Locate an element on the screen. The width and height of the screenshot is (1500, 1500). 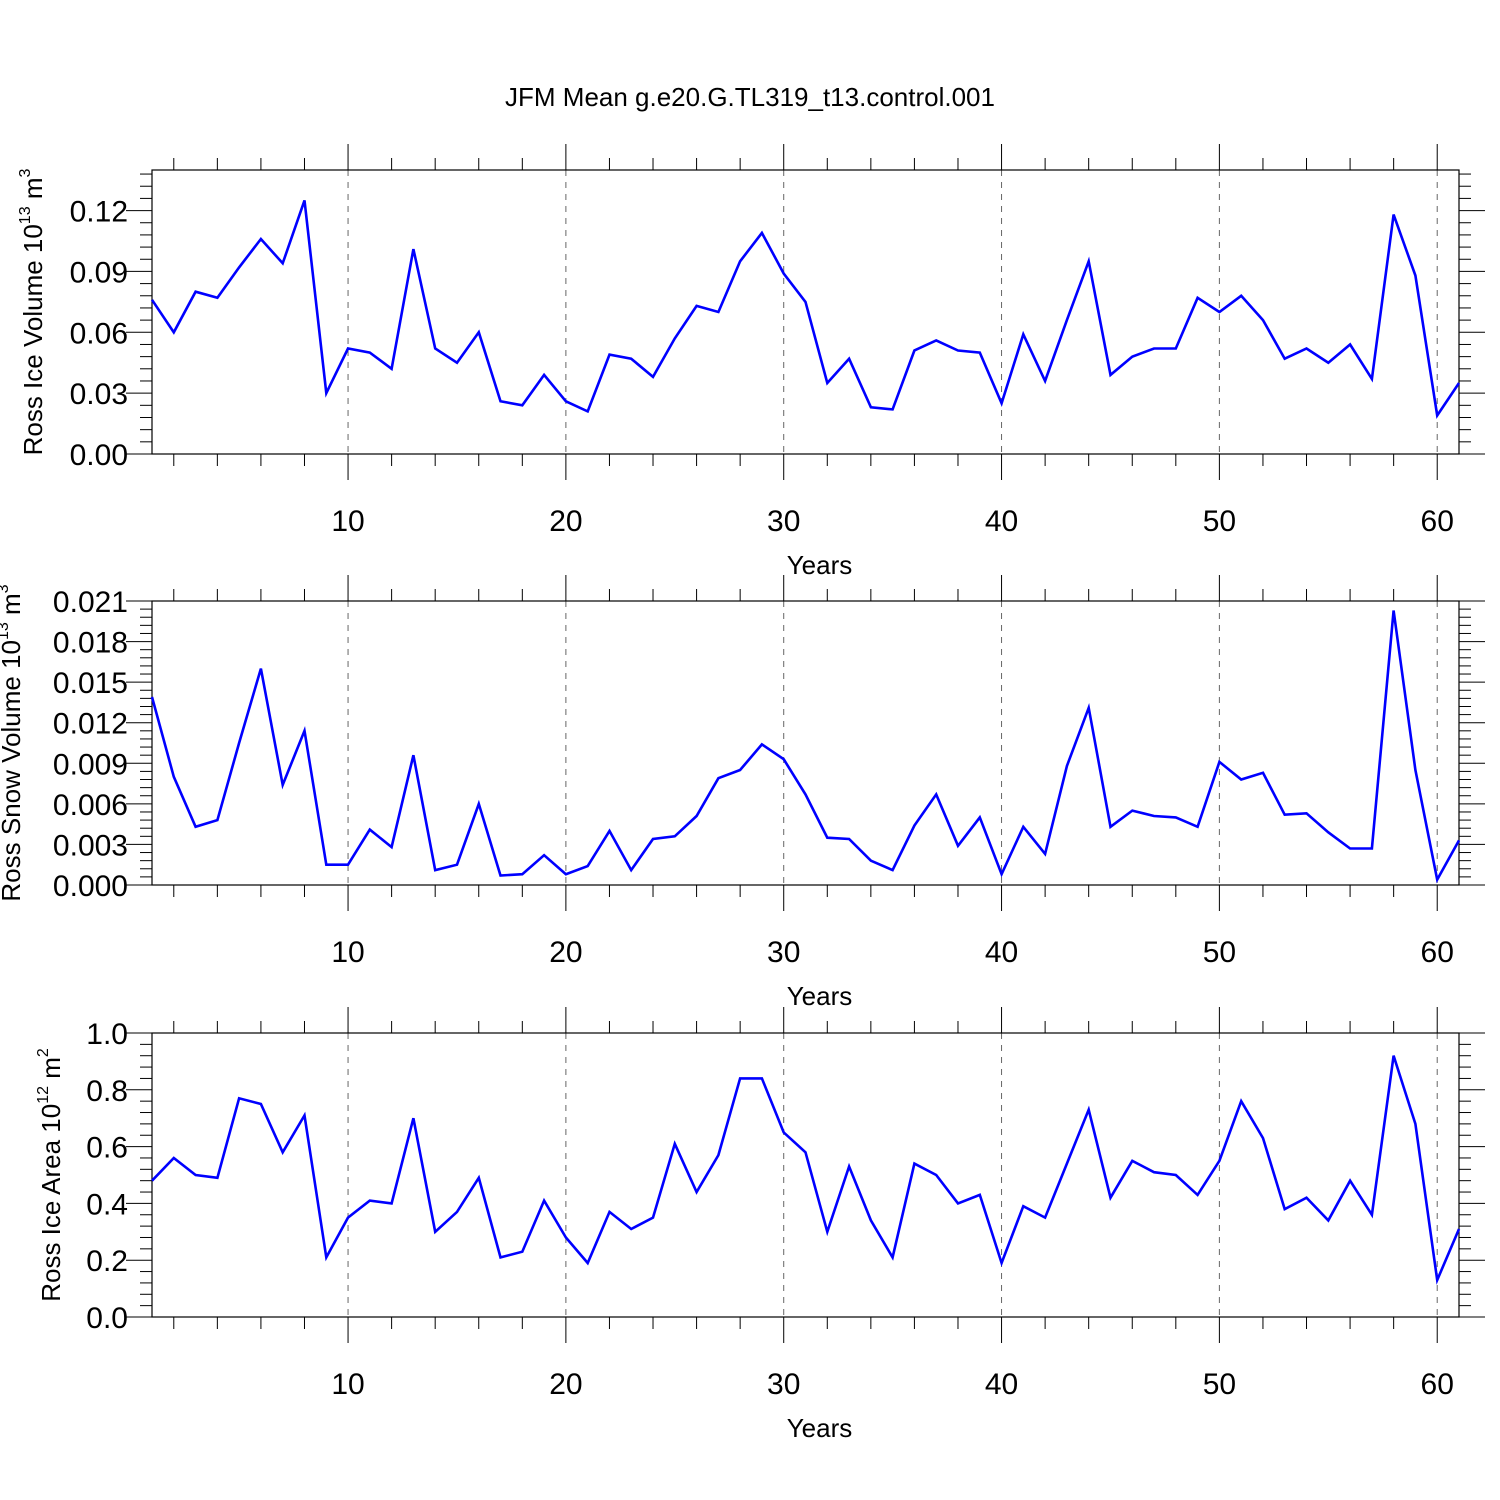
y-axis-title: Ross Ice Volume 1013 m3 is located at coordinates (32, 311).